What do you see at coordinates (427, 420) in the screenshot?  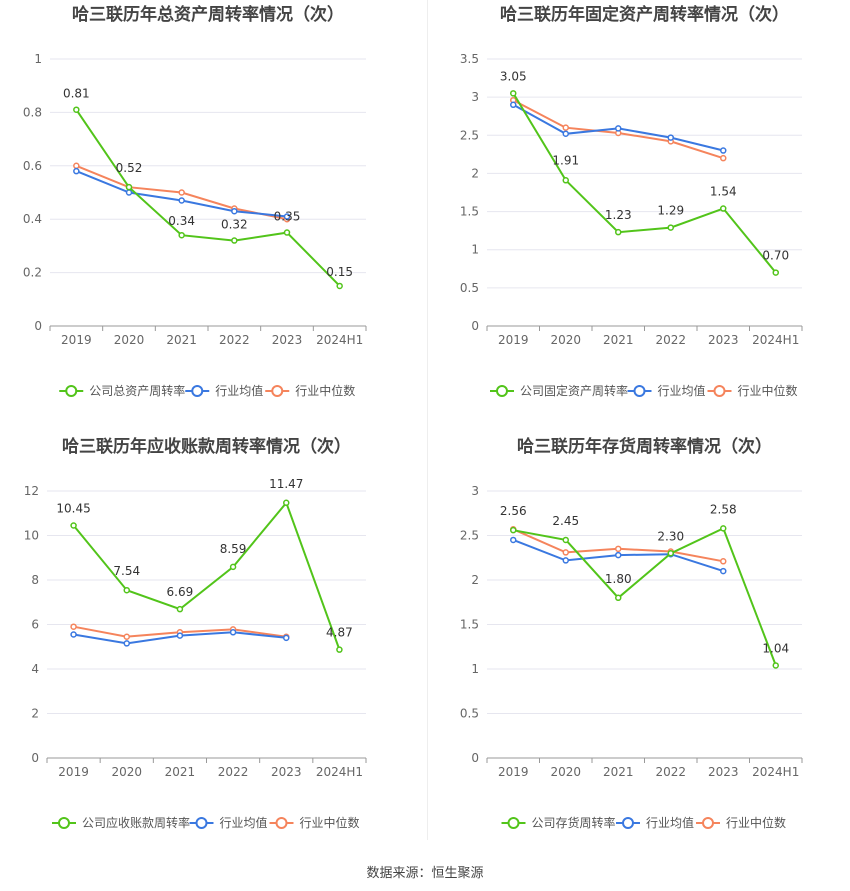 I see `panel-divider` at bounding box center [427, 420].